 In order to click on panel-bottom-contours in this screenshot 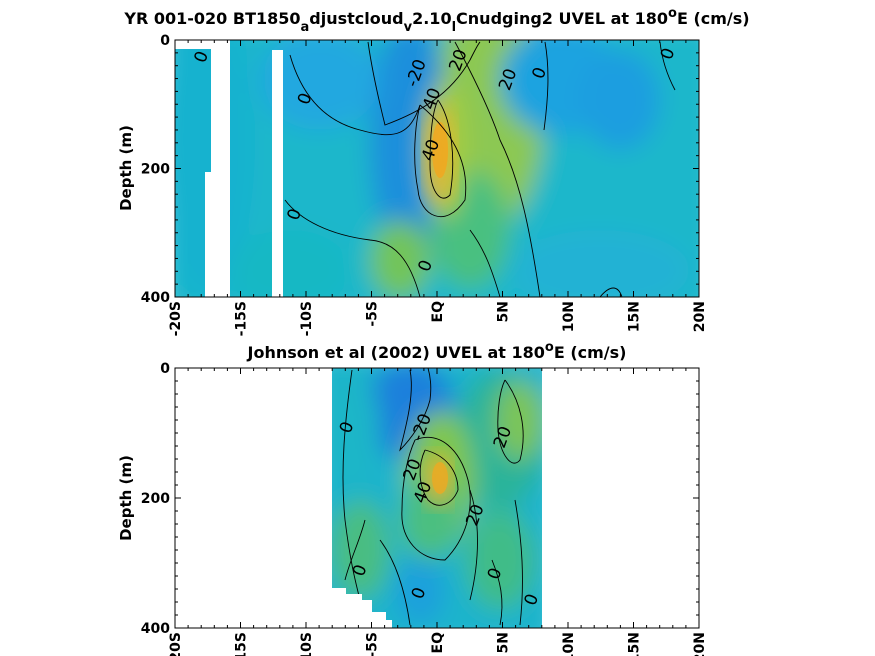, I will do `click(433, 497)`.